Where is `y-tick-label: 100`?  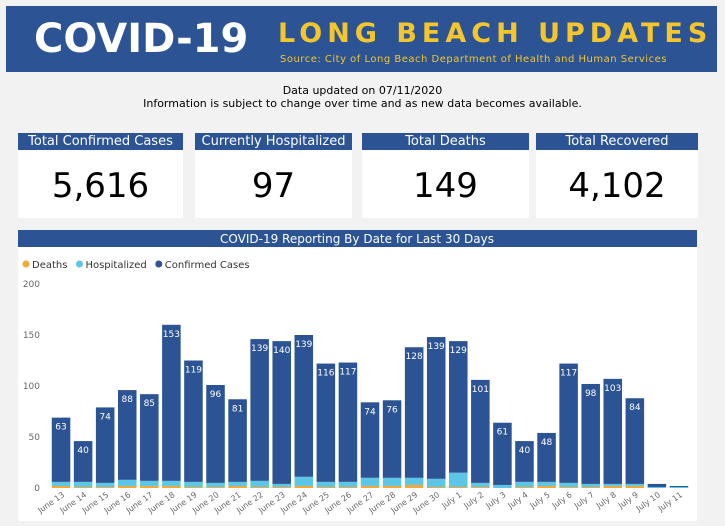
y-tick-label: 100 is located at coordinates (31, 387).